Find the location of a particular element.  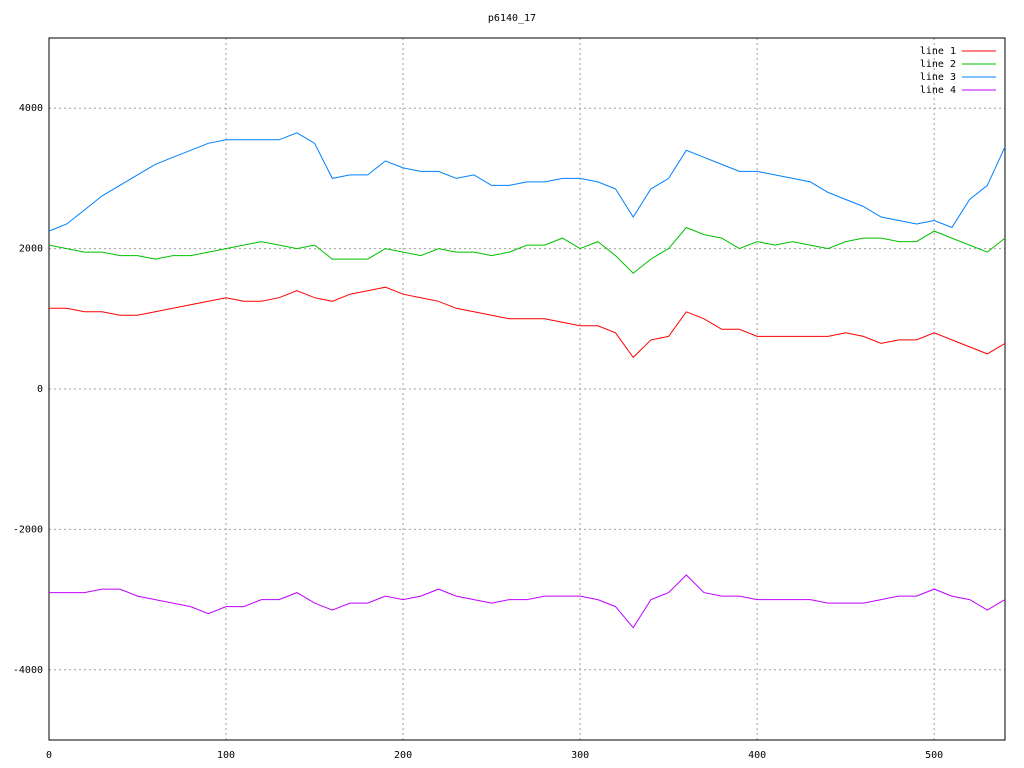

y-tick-label: -2000 is located at coordinates (28, 529).